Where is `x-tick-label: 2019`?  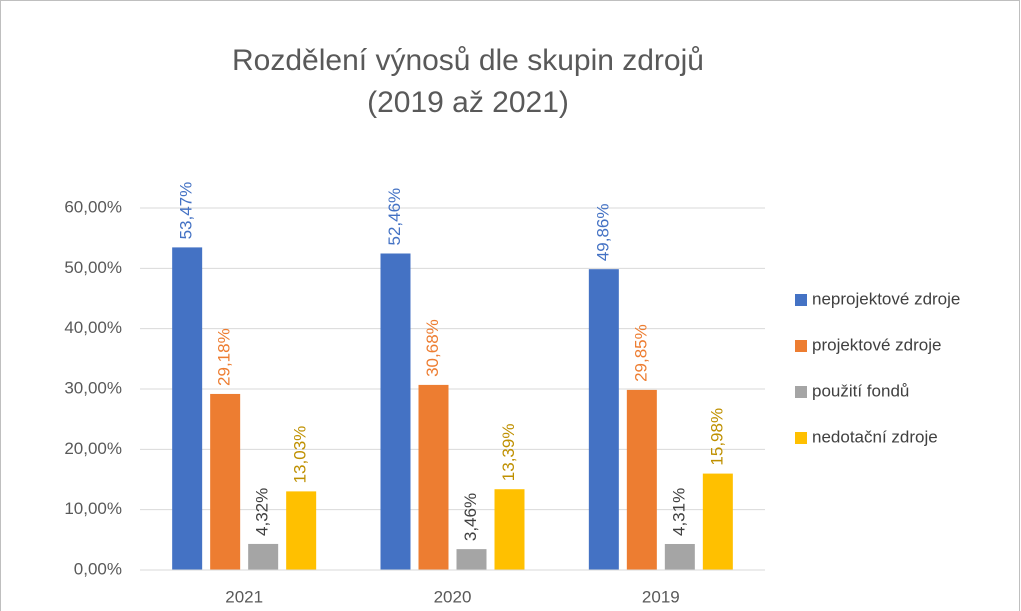 x-tick-label: 2019 is located at coordinates (661, 596).